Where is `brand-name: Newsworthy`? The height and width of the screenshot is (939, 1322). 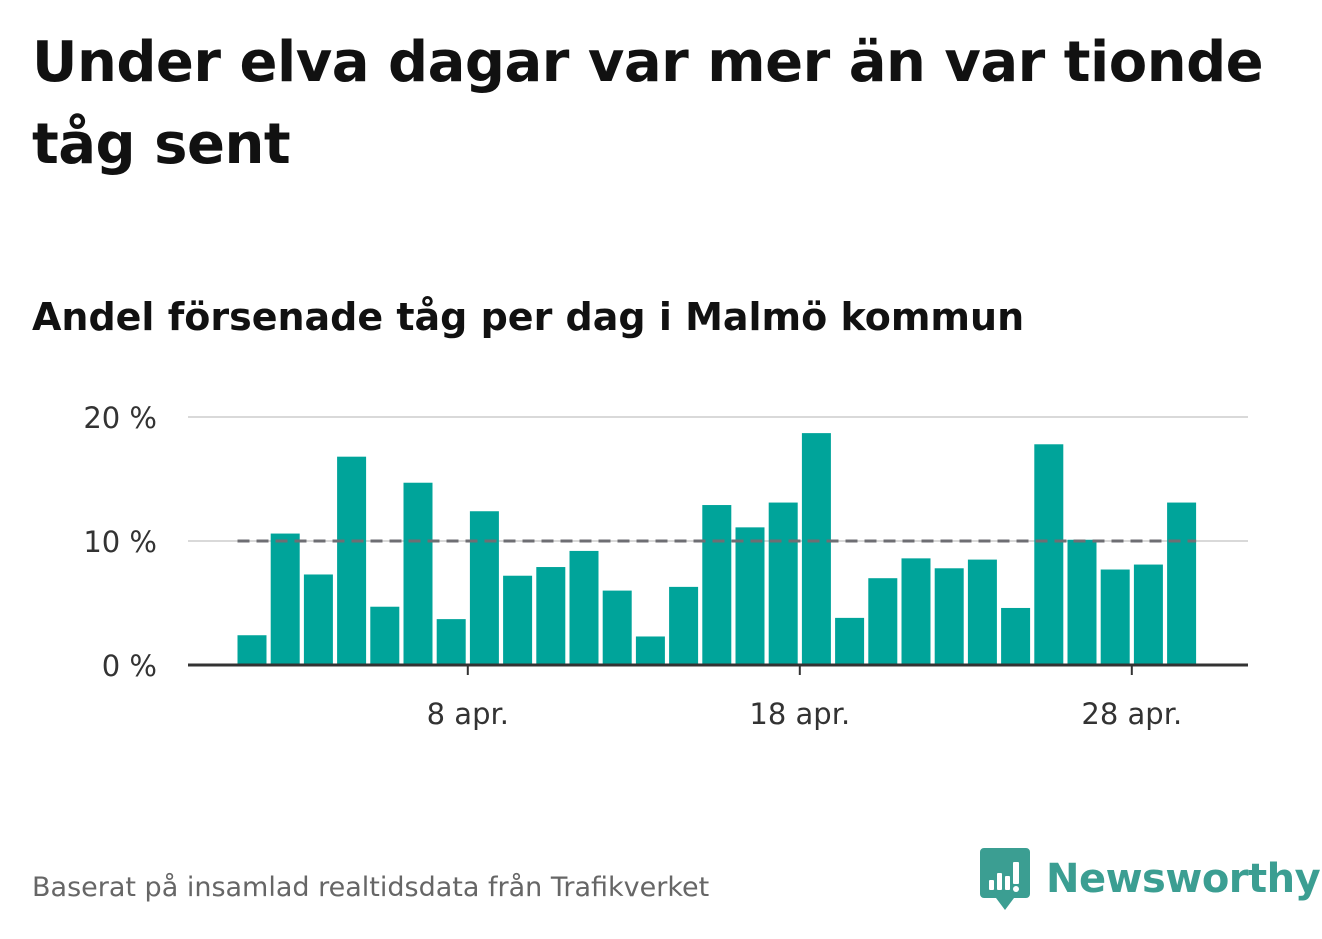 brand-name: Newsworthy is located at coordinates (1183, 879).